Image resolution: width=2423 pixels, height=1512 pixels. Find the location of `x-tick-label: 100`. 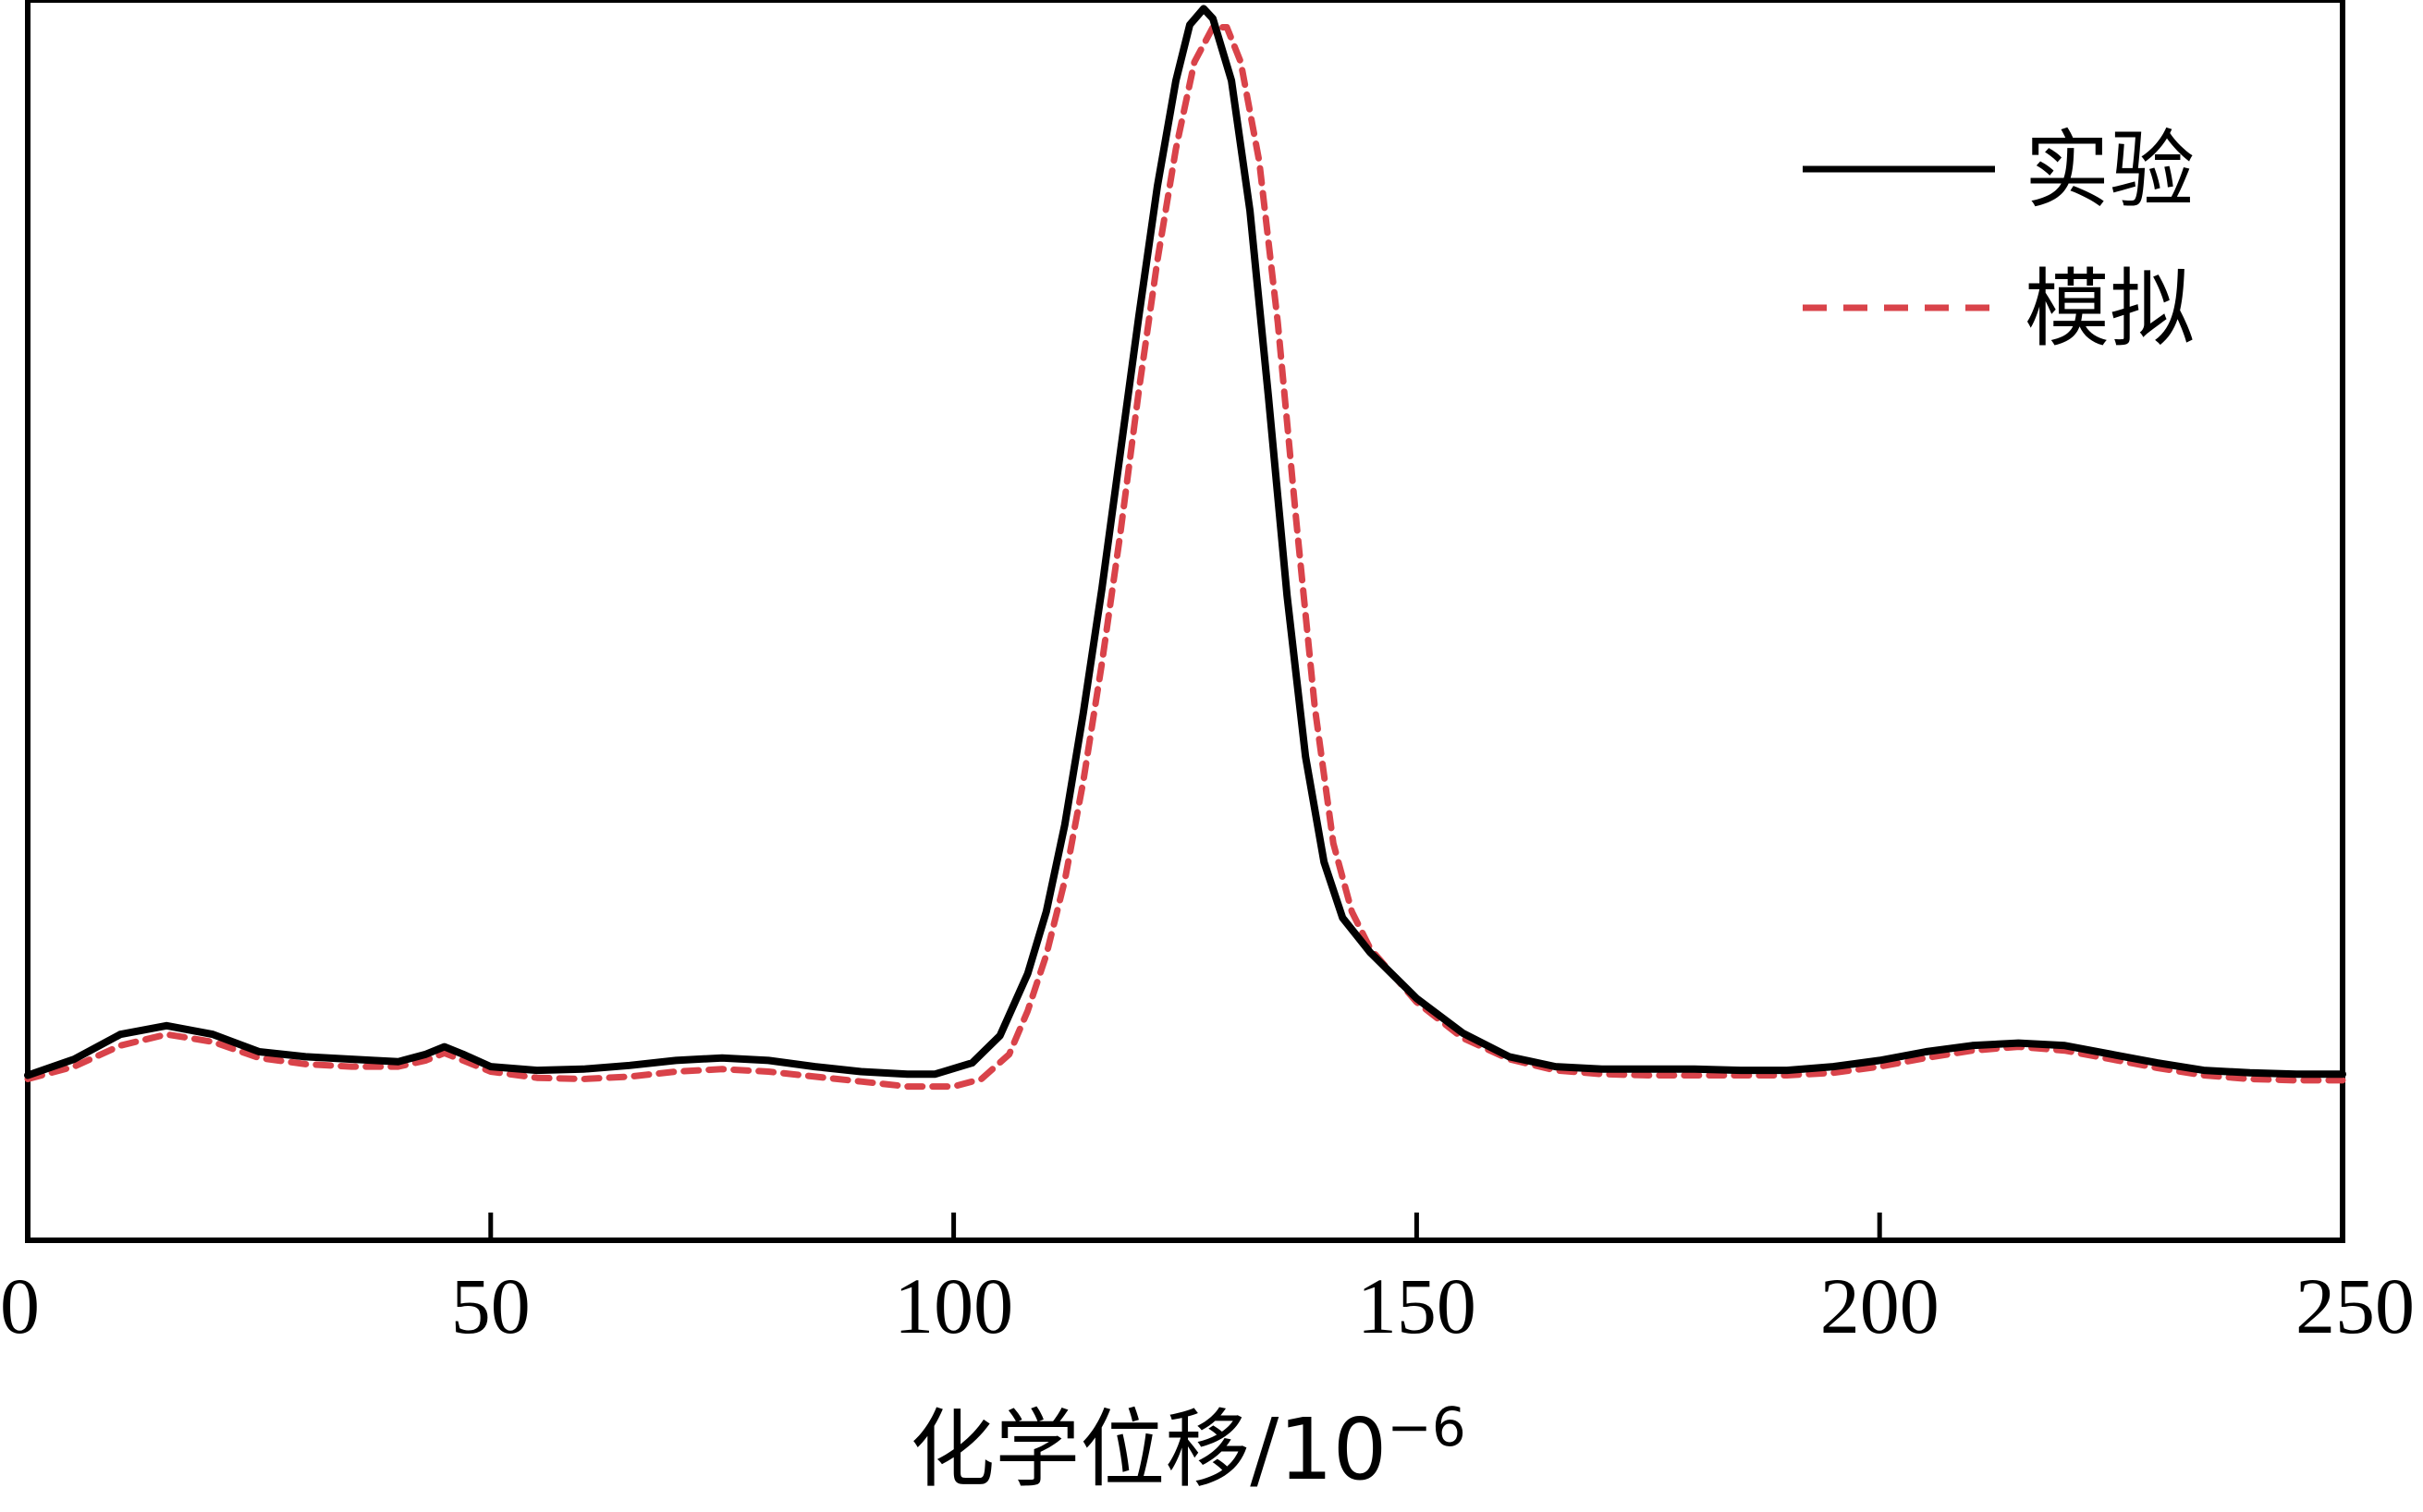

x-tick-label: 100 is located at coordinates (953, 1306).